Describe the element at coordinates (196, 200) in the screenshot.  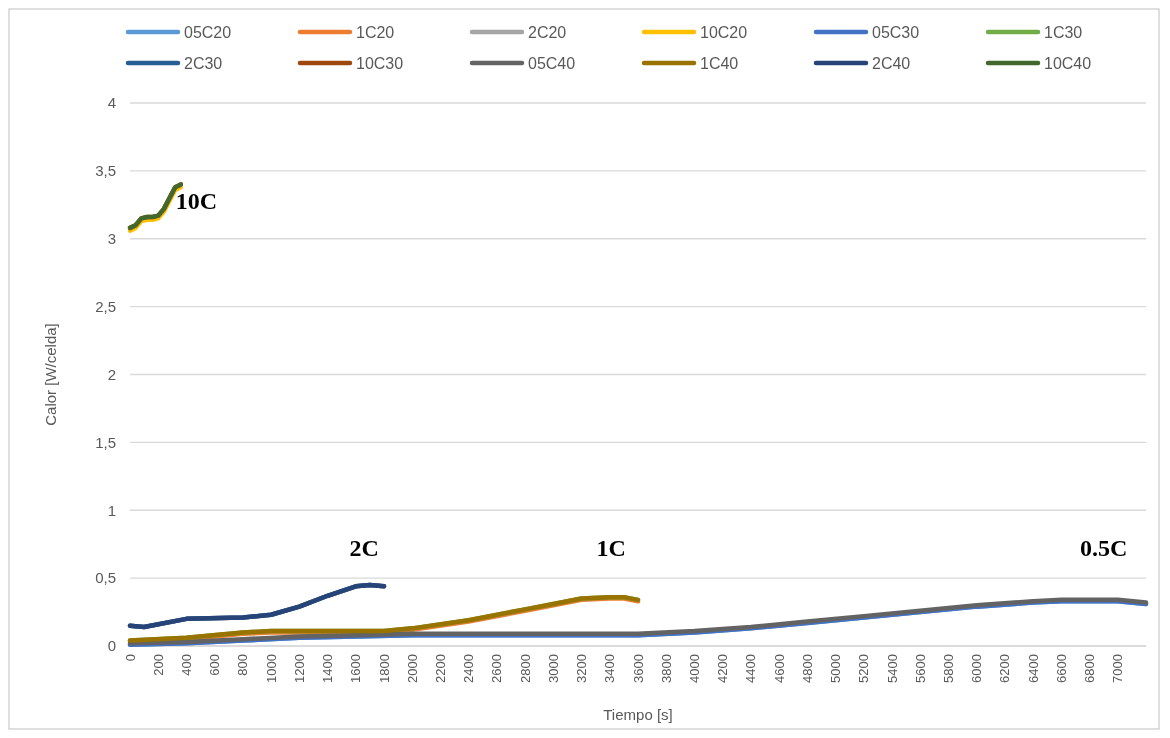
I see `annotation: 10C` at that location.